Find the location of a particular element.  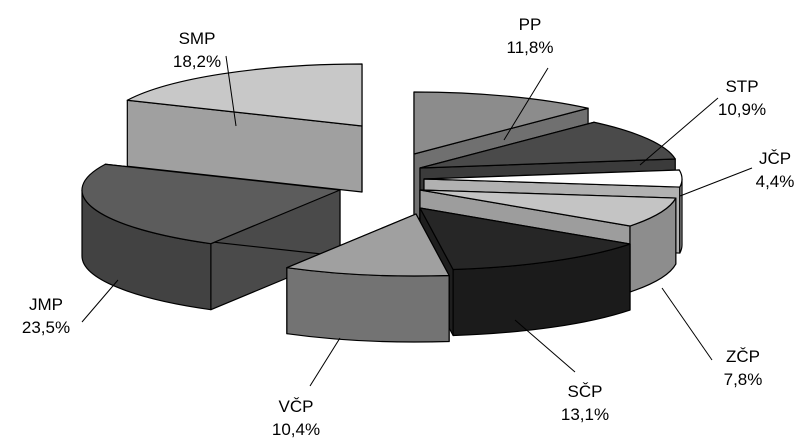

slice-jmp-top is located at coordinates (211, 204).